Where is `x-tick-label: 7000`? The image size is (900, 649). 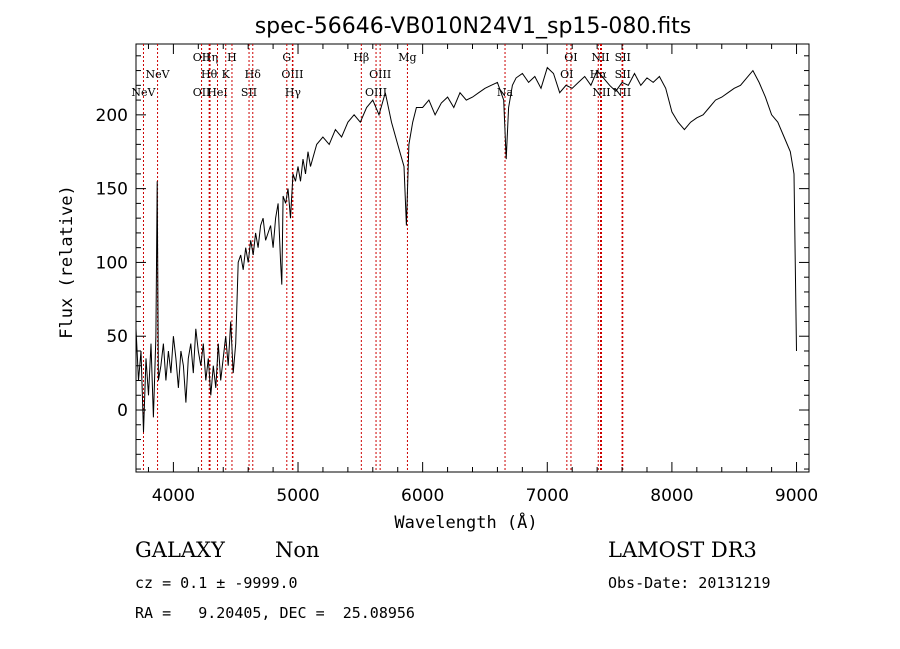 x-tick-label: 7000 is located at coordinates (547, 496).